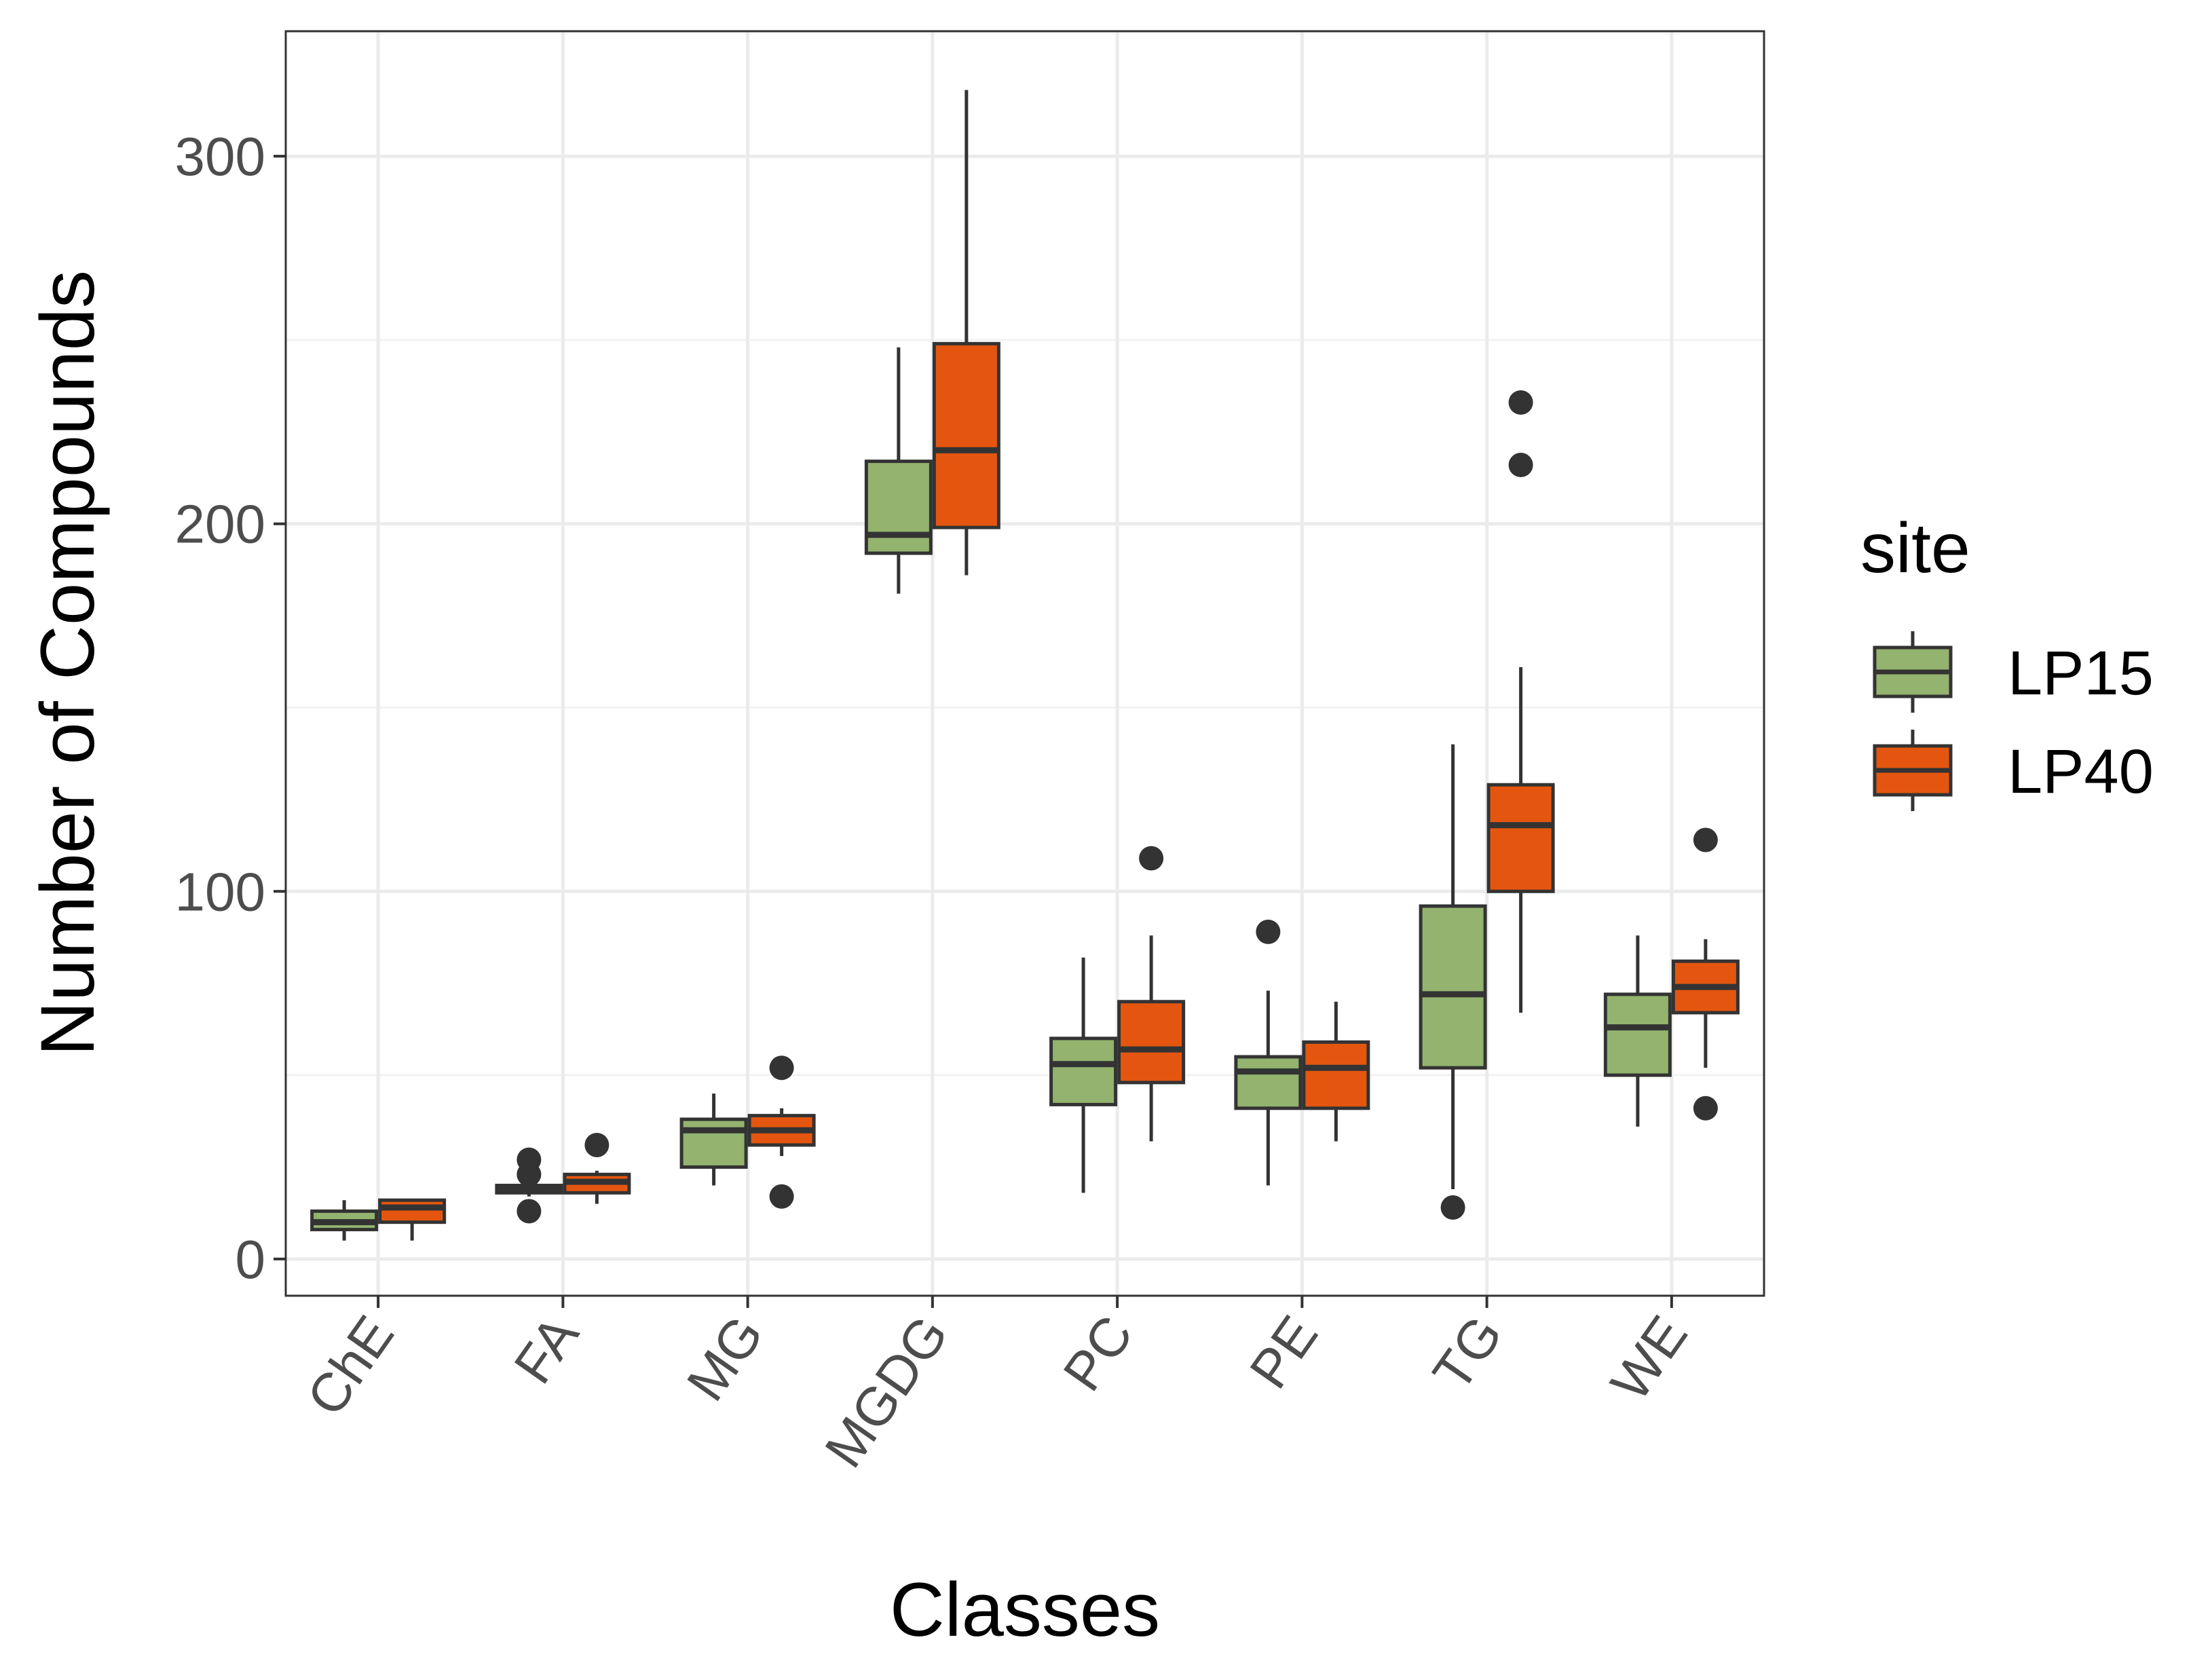 The width and height of the screenshot is (2212, 1667). I want to click on box-LP15-WE, so click(1637, 1031).